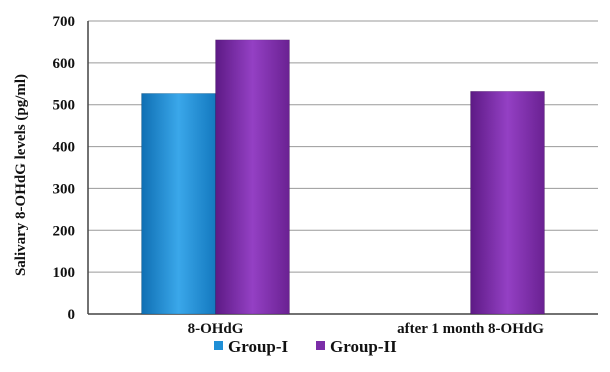  What do you see at coordinates (305, 346) in the screenshot?
I see `legend: Group-I Group-II` at bounding box center [305, 346].